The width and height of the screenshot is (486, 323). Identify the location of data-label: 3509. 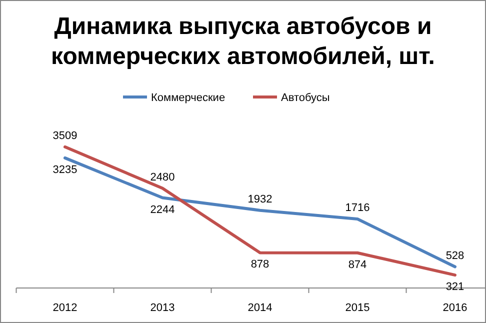
(65, 136).